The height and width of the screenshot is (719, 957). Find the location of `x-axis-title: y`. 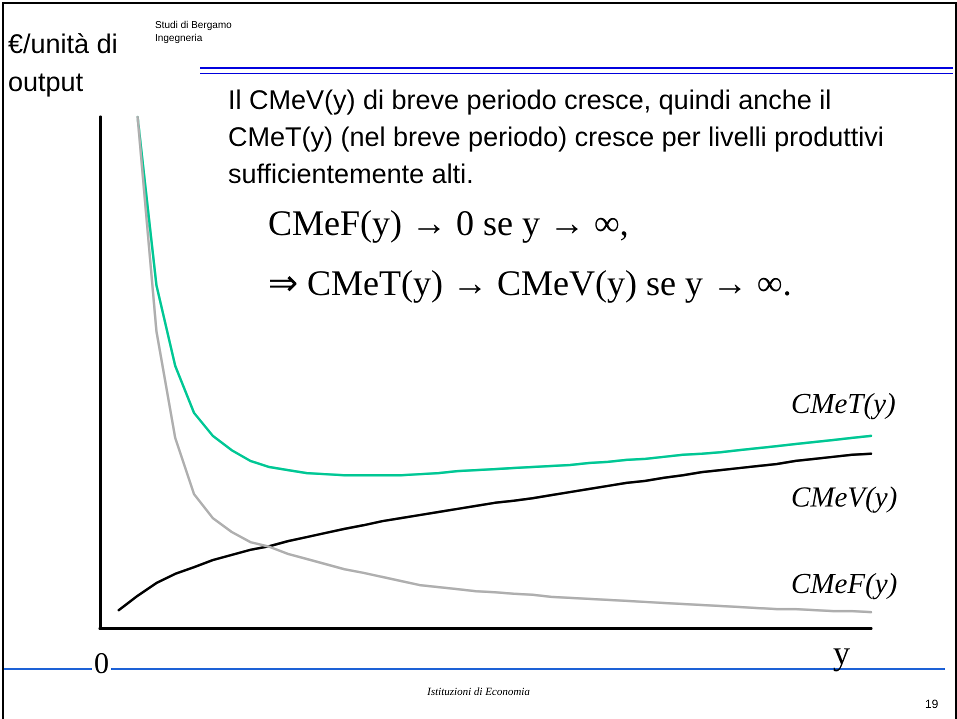

x-axis-title: y is located at coordinates (841, 654).